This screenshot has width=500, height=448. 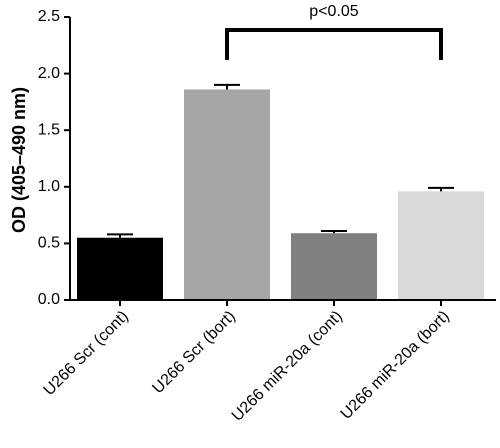 I want to click on y-tick-label: 0.5, so click(x=49, y=243).